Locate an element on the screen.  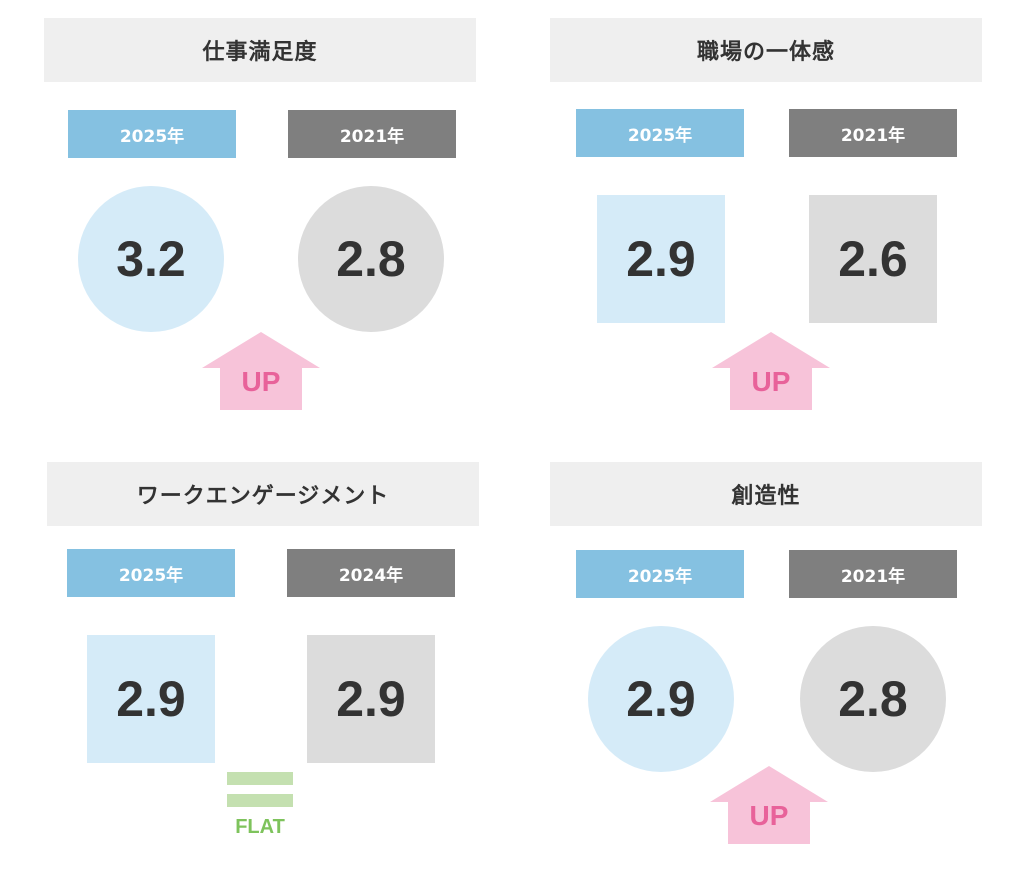
flat-bar-bottom is located at coordinates (260, 800).